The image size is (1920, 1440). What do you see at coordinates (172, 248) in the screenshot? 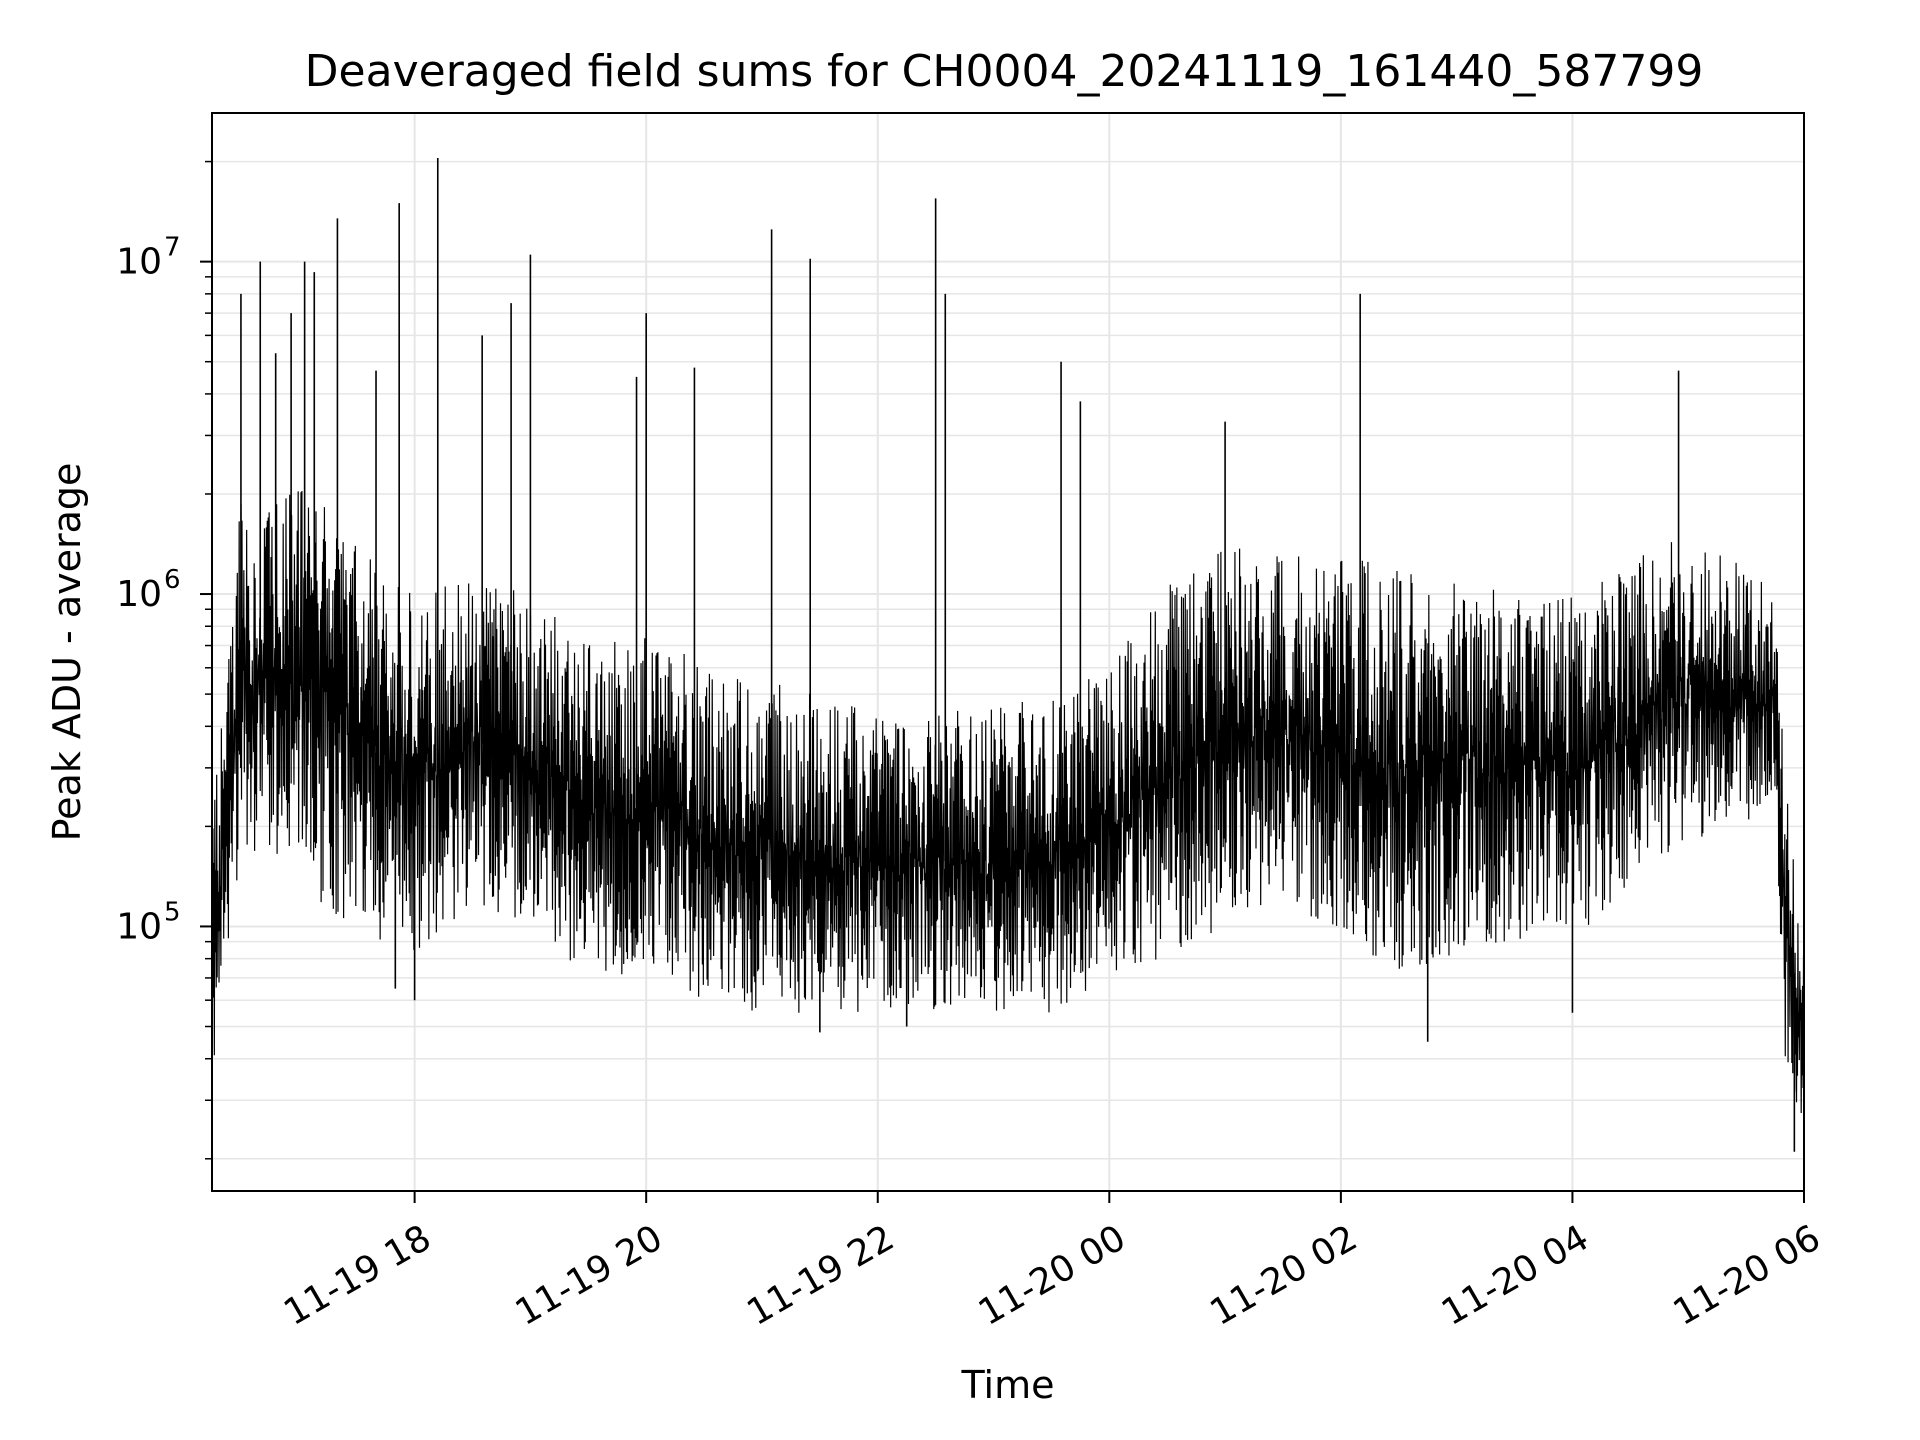
I see `y-tick-label-exponent: 7` at bounding box center [172, 248].